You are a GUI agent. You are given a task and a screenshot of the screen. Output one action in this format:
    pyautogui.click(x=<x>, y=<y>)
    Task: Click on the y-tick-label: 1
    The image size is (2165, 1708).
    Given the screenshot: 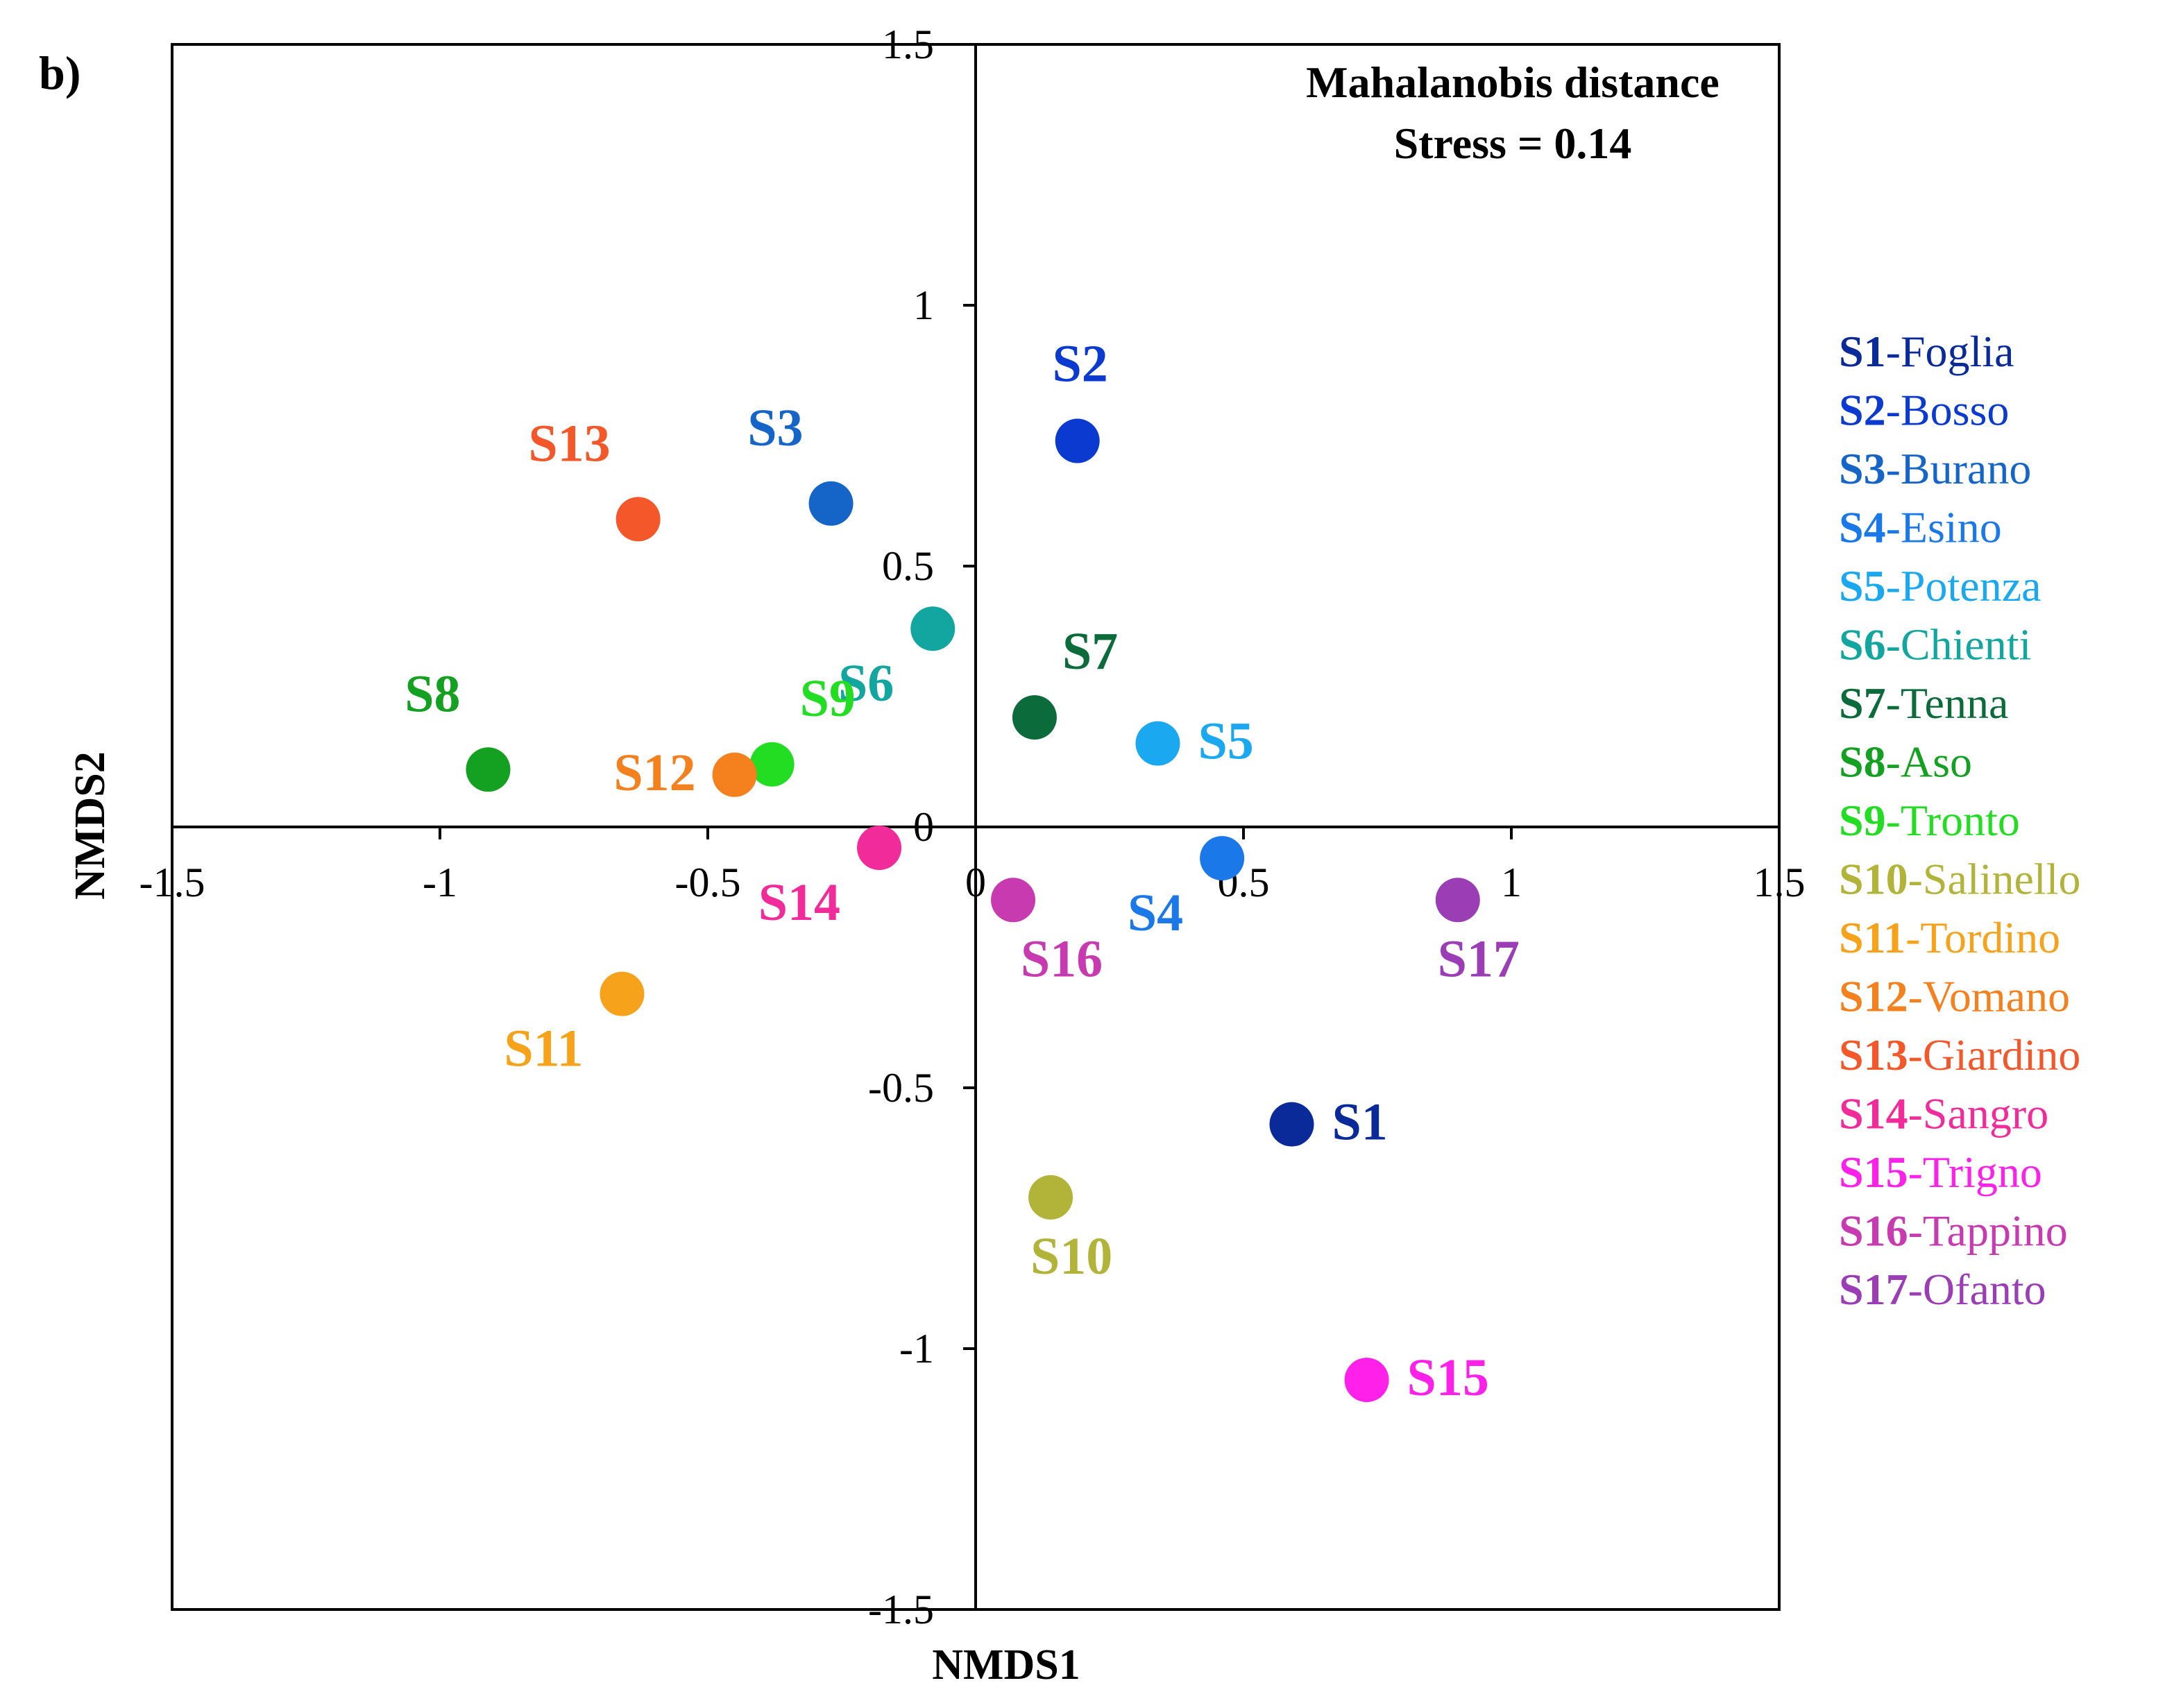 What is the action you would take?
    pyautogui.click(x=923, y=305)
    